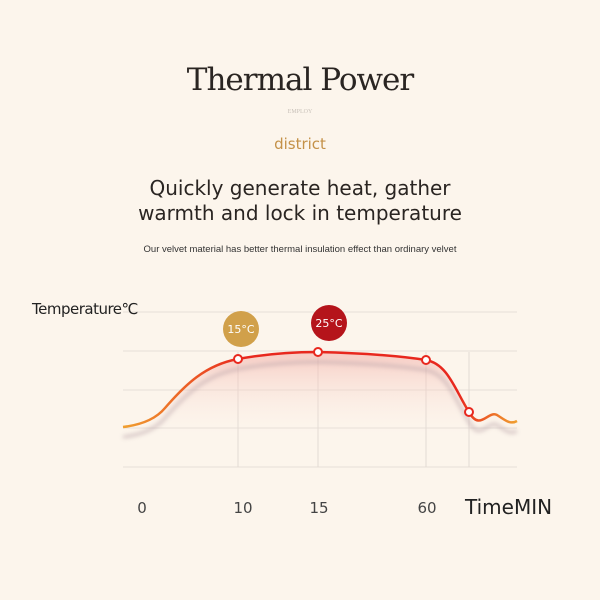 This screenshot has width=600, height=600. Describe the element at coordinates (319, 508) in the screenshot. I see `x-tick-15: 15` at that location.